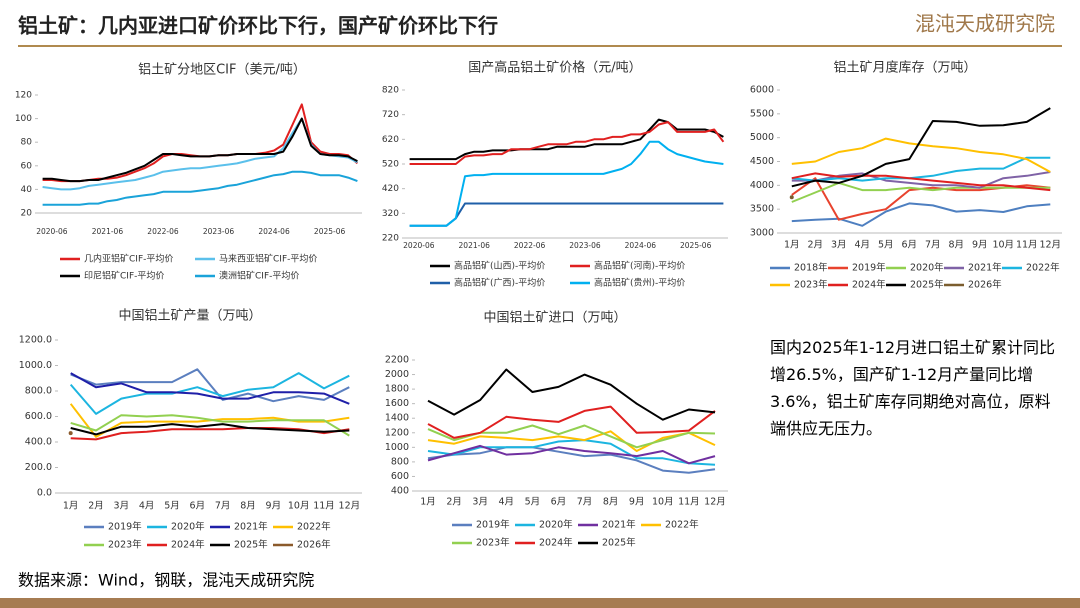  What do you see at coordinates (390, 165) in the screenshot?
I see `y-tick-label: 520` at bounding box center [390, 165].